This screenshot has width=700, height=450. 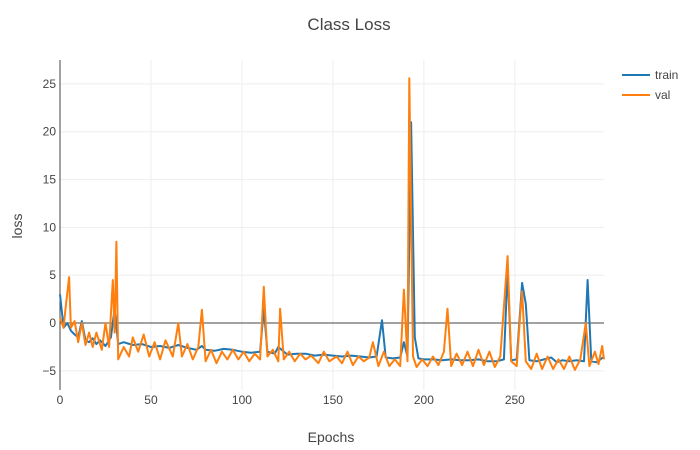 I want to click on legend: train val, so click(x=650, y=85).